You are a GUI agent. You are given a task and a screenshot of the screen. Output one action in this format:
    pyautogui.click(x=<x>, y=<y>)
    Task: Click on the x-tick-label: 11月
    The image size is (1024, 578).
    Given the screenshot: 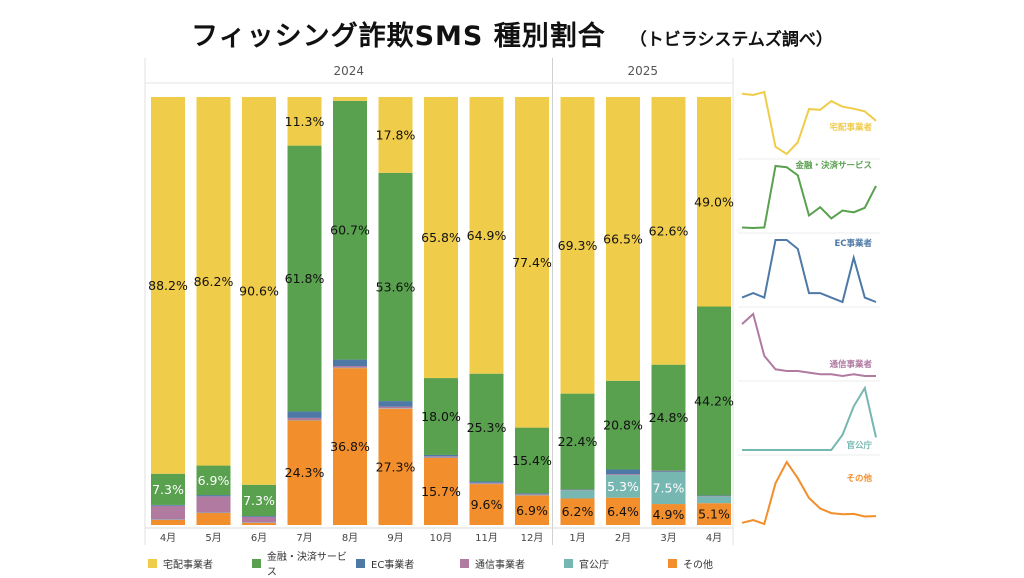 What is the action you would take?
    pyautogui.click(x=486, y=538)
    